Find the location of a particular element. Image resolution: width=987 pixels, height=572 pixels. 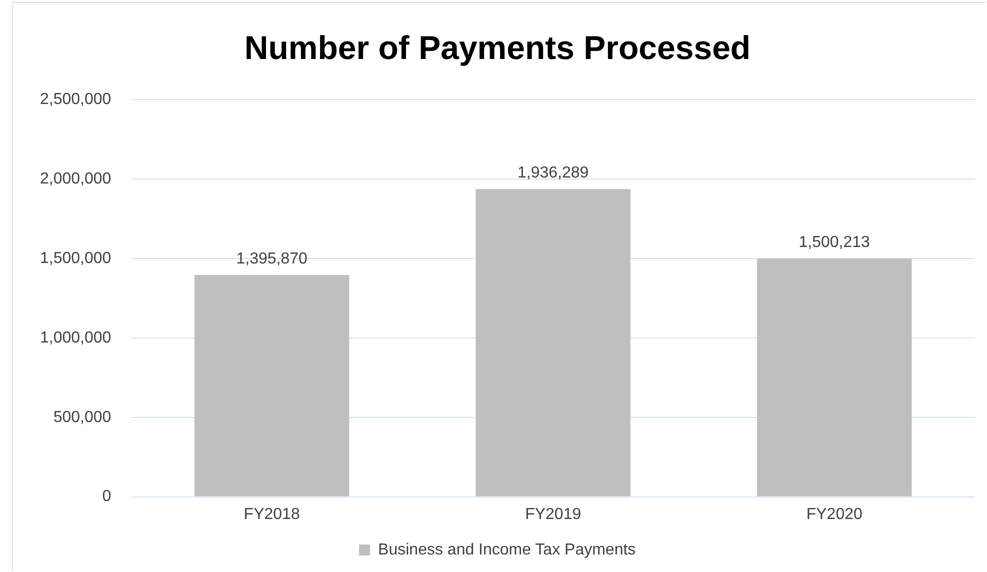

y-tick-label: 0 is located at coordinates (107, 497).